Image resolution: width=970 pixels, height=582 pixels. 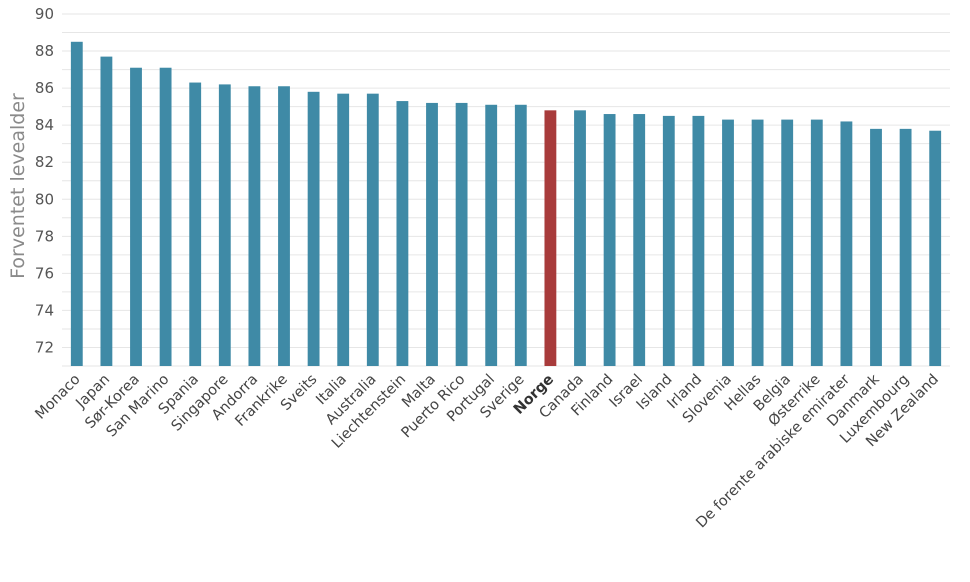 What do you see at coordinates (136, 216) in the screenshot?
I see `bar-sør-korea` at bounding box center [136, 216].